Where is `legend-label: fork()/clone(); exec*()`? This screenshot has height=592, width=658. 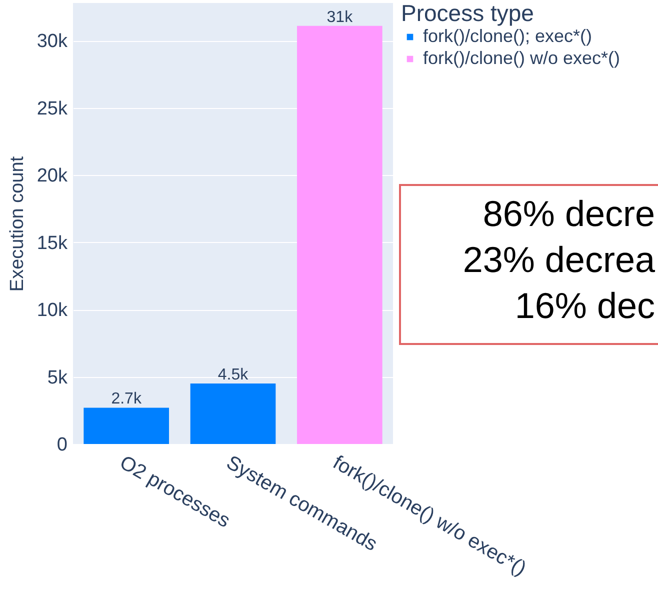
legend-label: fork()/clone(); exec*() is located at coordinates (507, 36).